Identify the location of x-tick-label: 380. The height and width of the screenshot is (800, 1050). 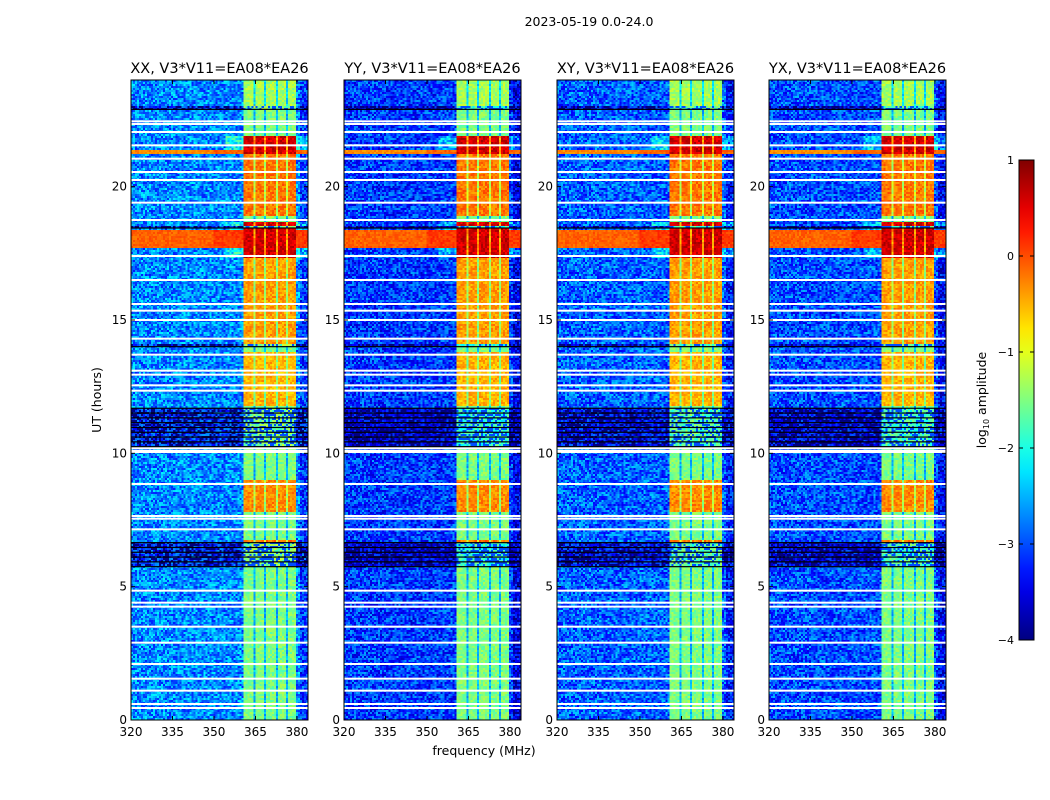
(722, 732).